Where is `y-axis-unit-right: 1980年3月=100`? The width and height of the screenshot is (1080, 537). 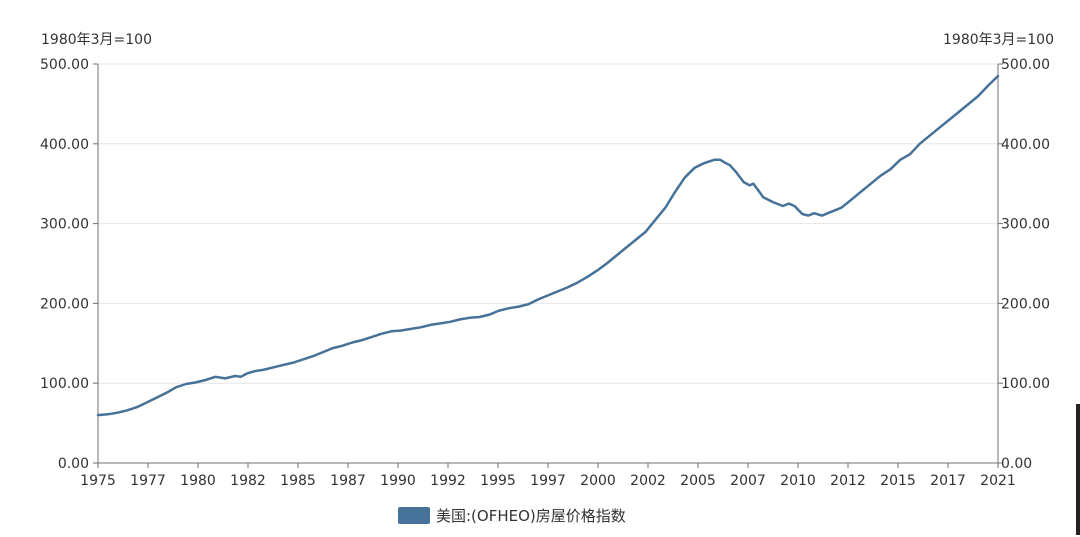 y-axis-unit-right: 1980年3月=100 is located at coordinates (998, 40).